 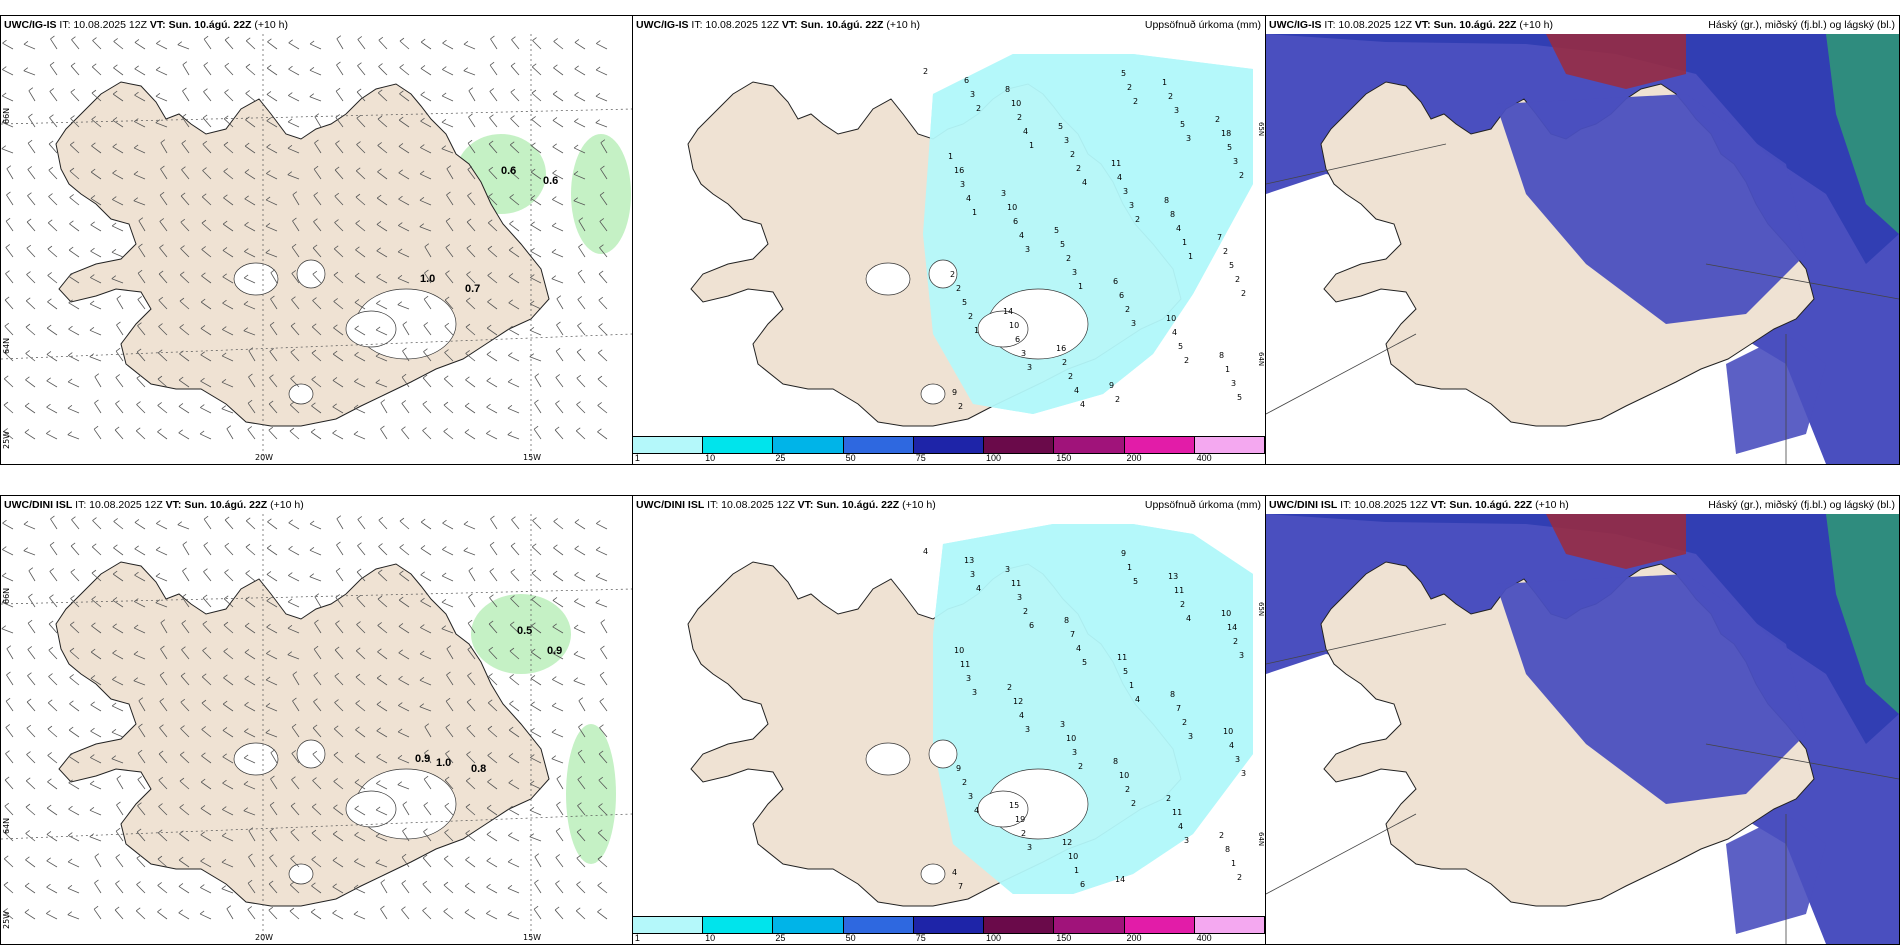 What do you see at coordinates (521, 634) in the screenshot?
I see `rain-rate-area` at bounding box center [521, 634].